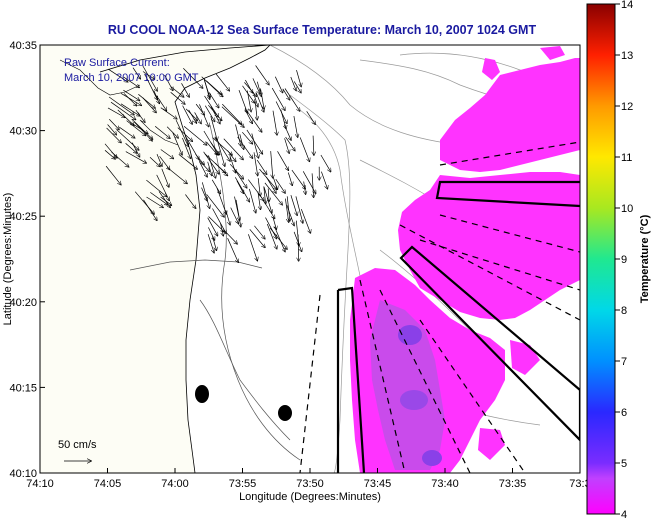 The width and height of the screenshot is (651, 519). What do you see at coordinates (489, 343) in the screenshot?
I see `survey-box-diagonal` at bounding box center [489, 343].